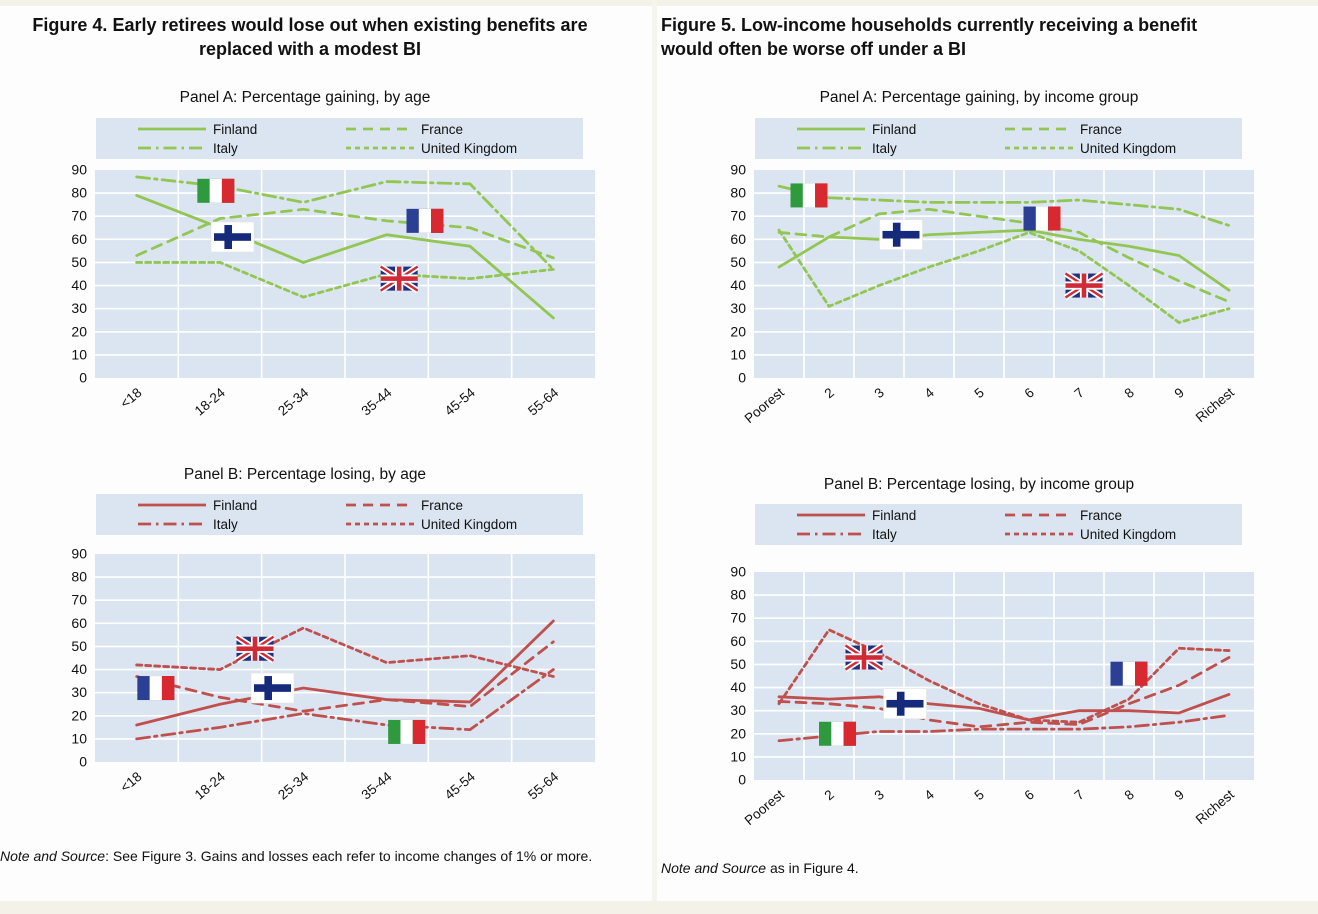  I want to click on y-tick-label: 0, so click(742, 780).